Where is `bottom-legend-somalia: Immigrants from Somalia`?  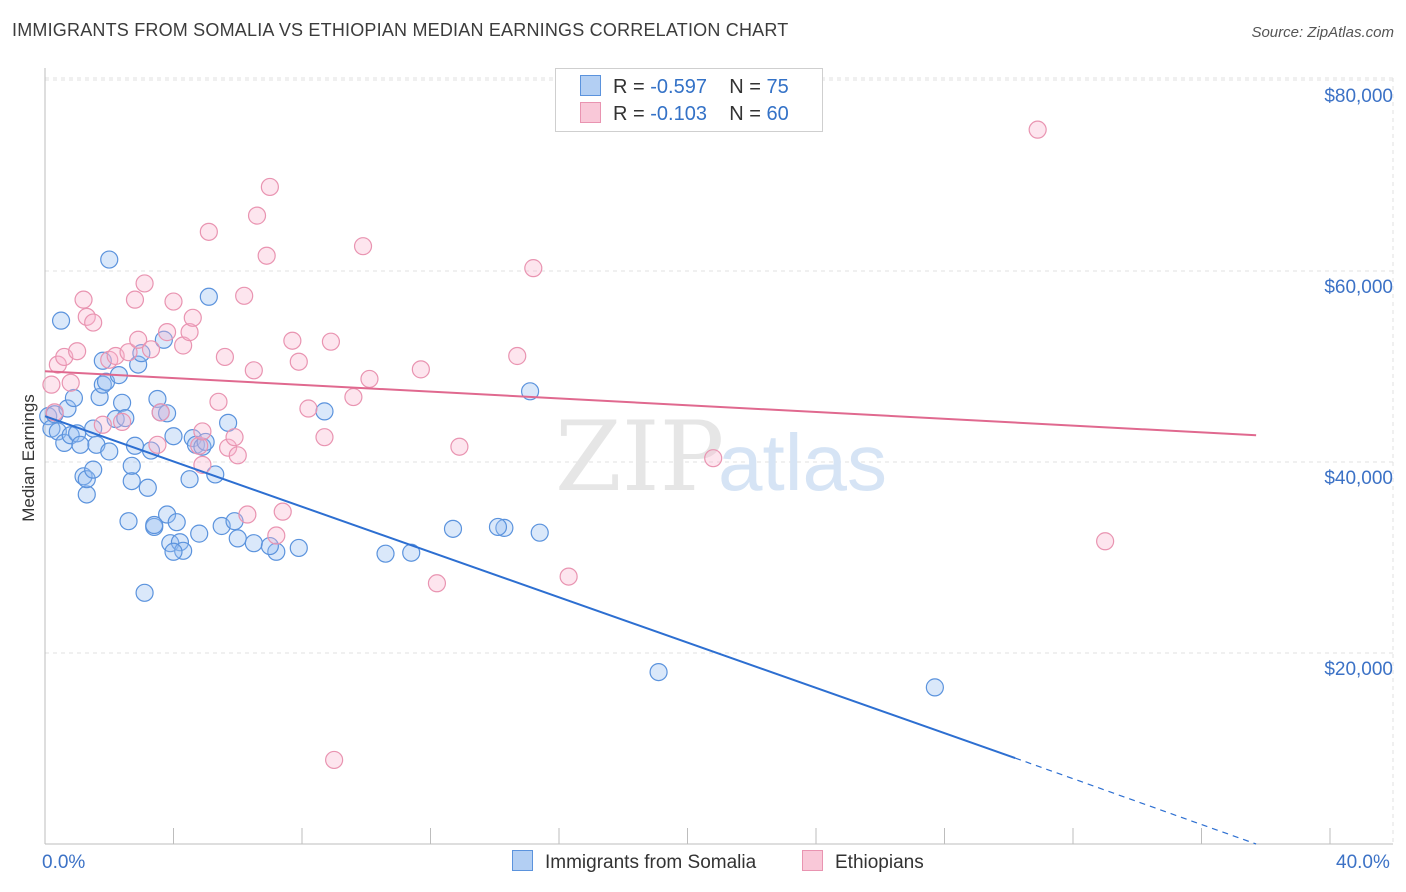 bottom-legend-somalia: Immigrants from Somalia is located at coordinates (634, 862).